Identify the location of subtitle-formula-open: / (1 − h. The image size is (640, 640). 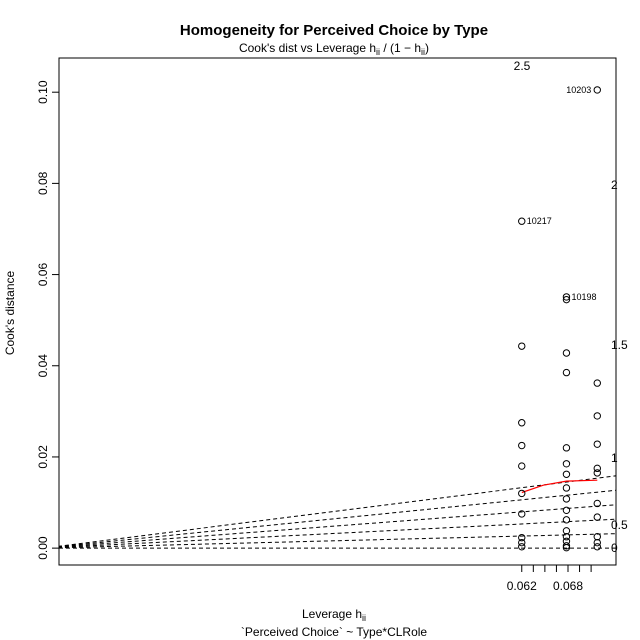
(400, 48).